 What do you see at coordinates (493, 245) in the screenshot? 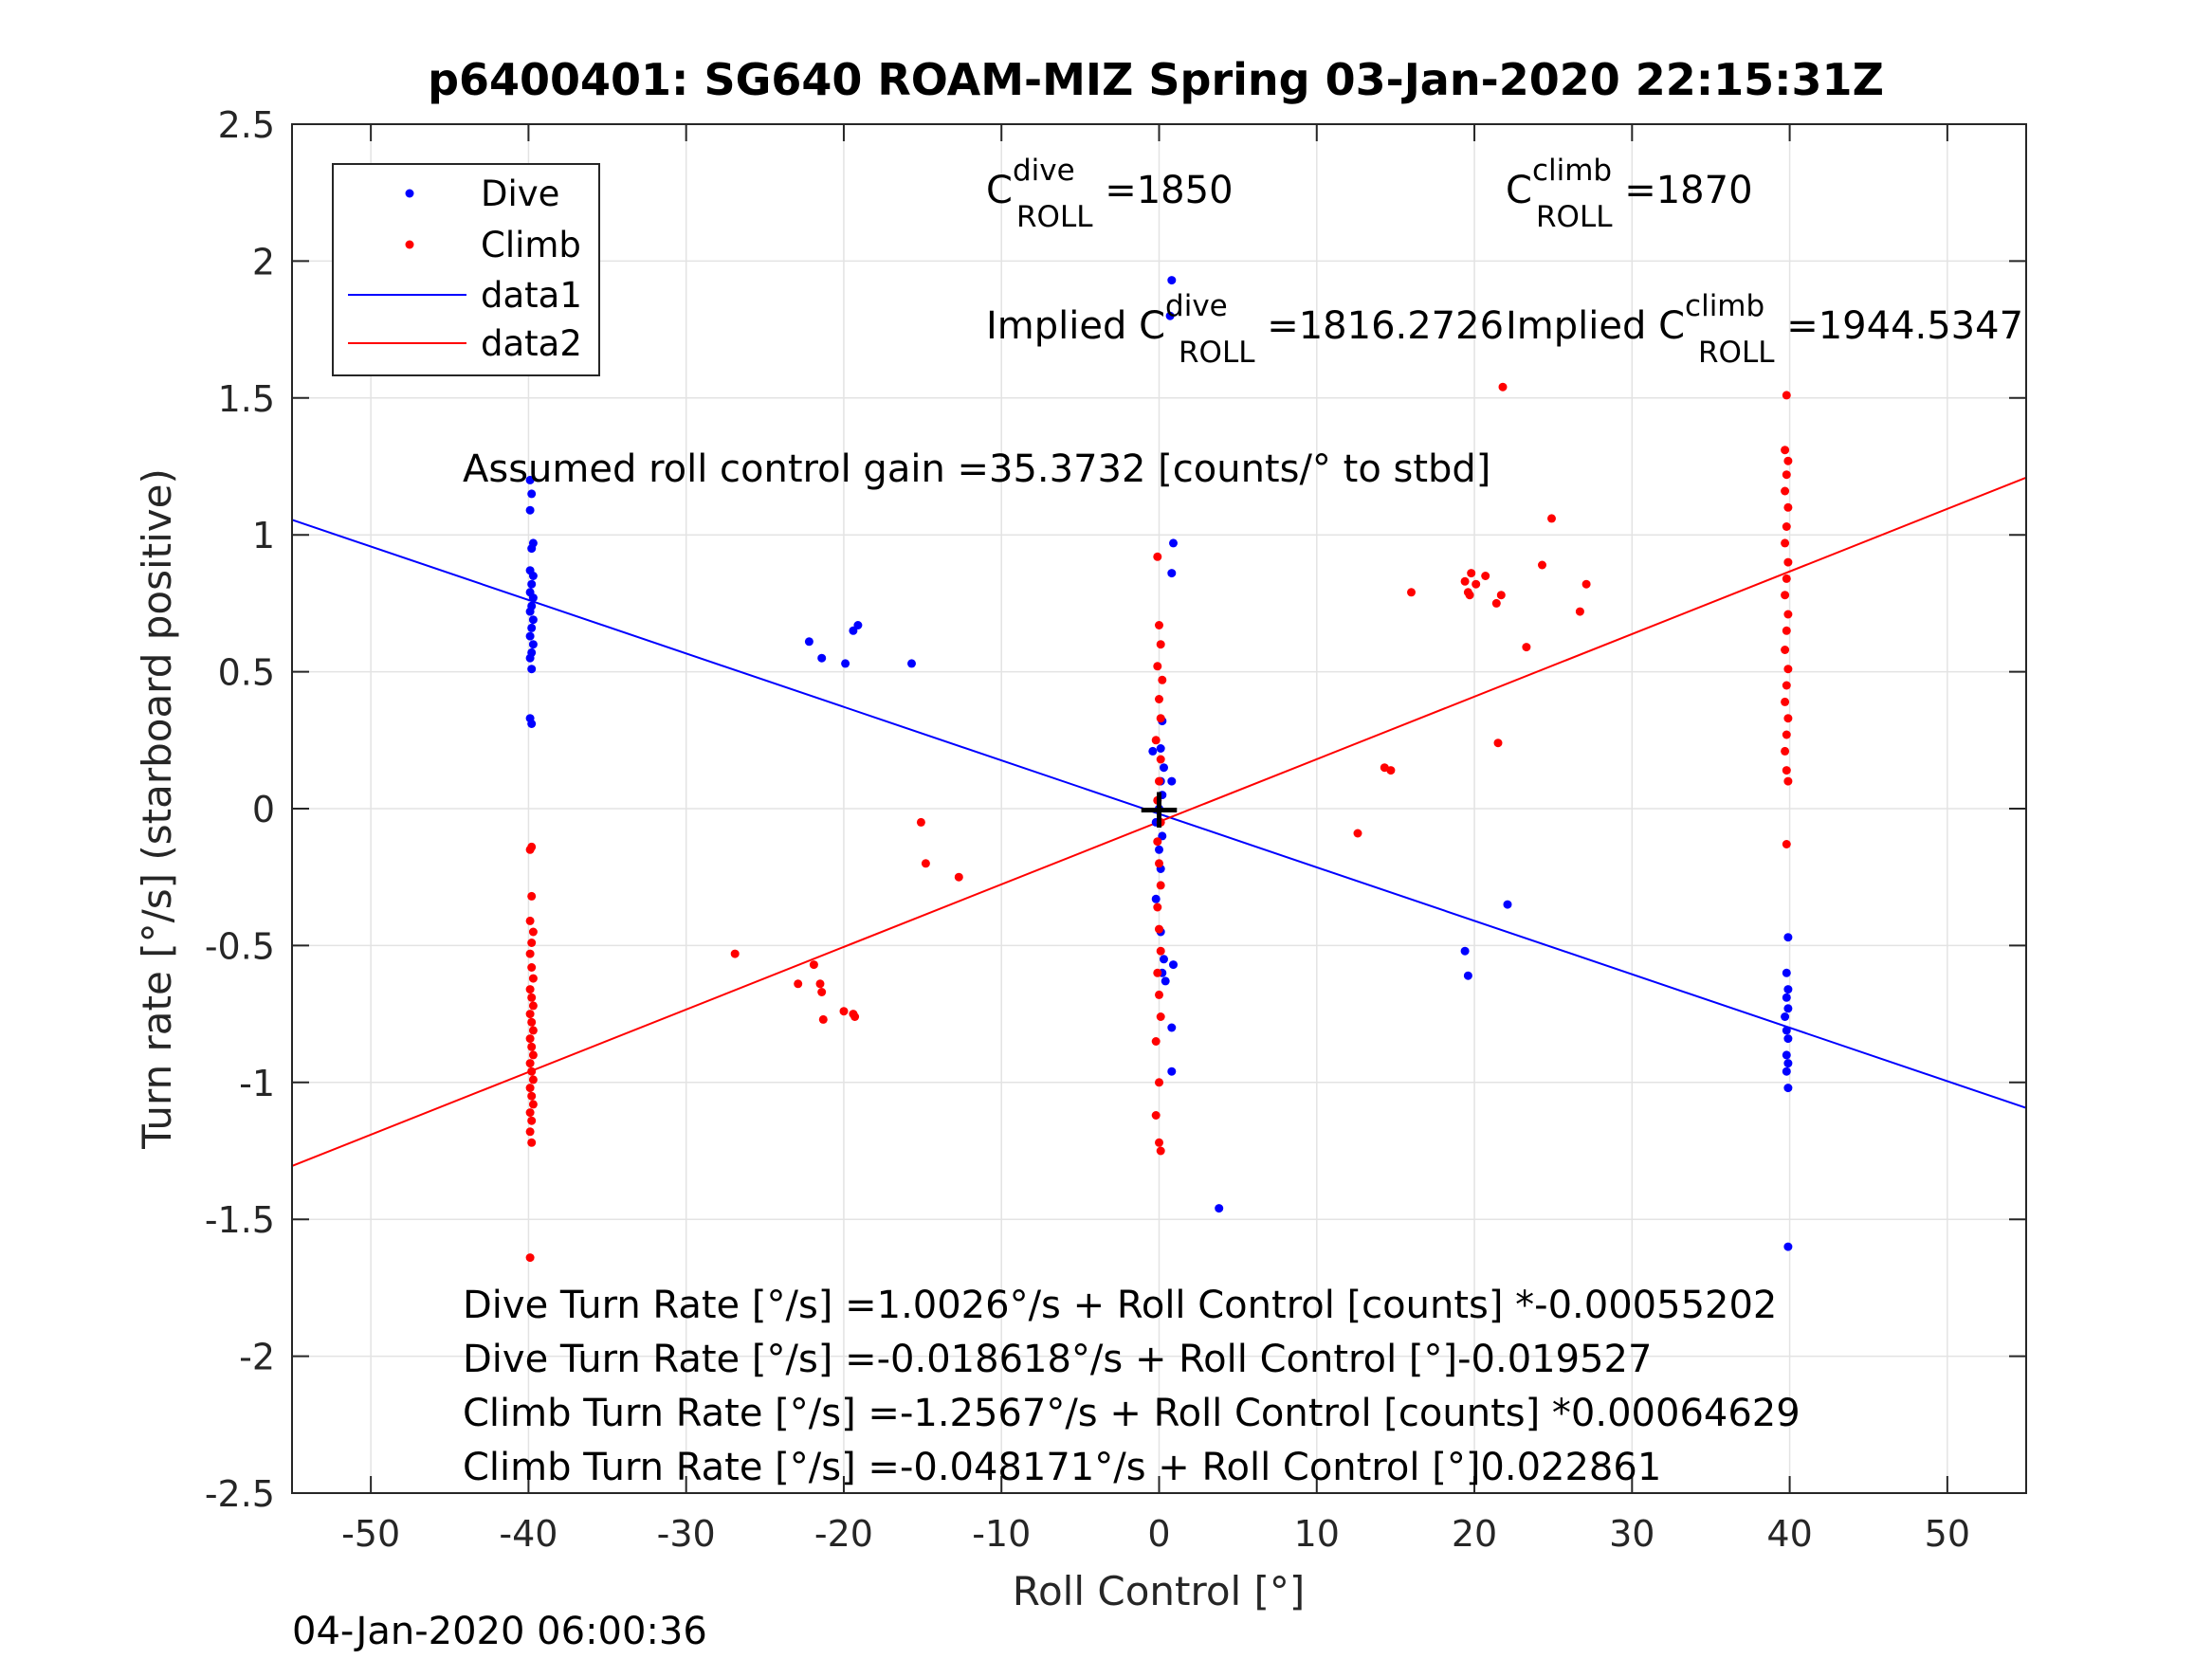
I see `legend-entry-climb: Climb` at bounding box center [493, 245].